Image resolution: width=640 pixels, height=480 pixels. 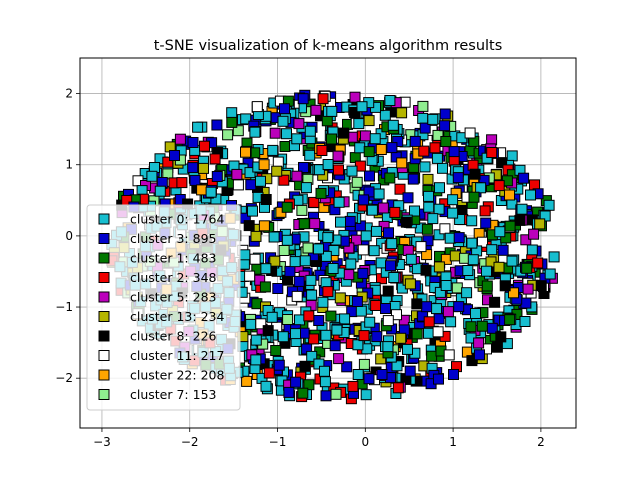 What do you see at coordinates (177, 375) in the screenshot?
I see `legend-label: cluster 22: 208` at bounding box center [177, 375].